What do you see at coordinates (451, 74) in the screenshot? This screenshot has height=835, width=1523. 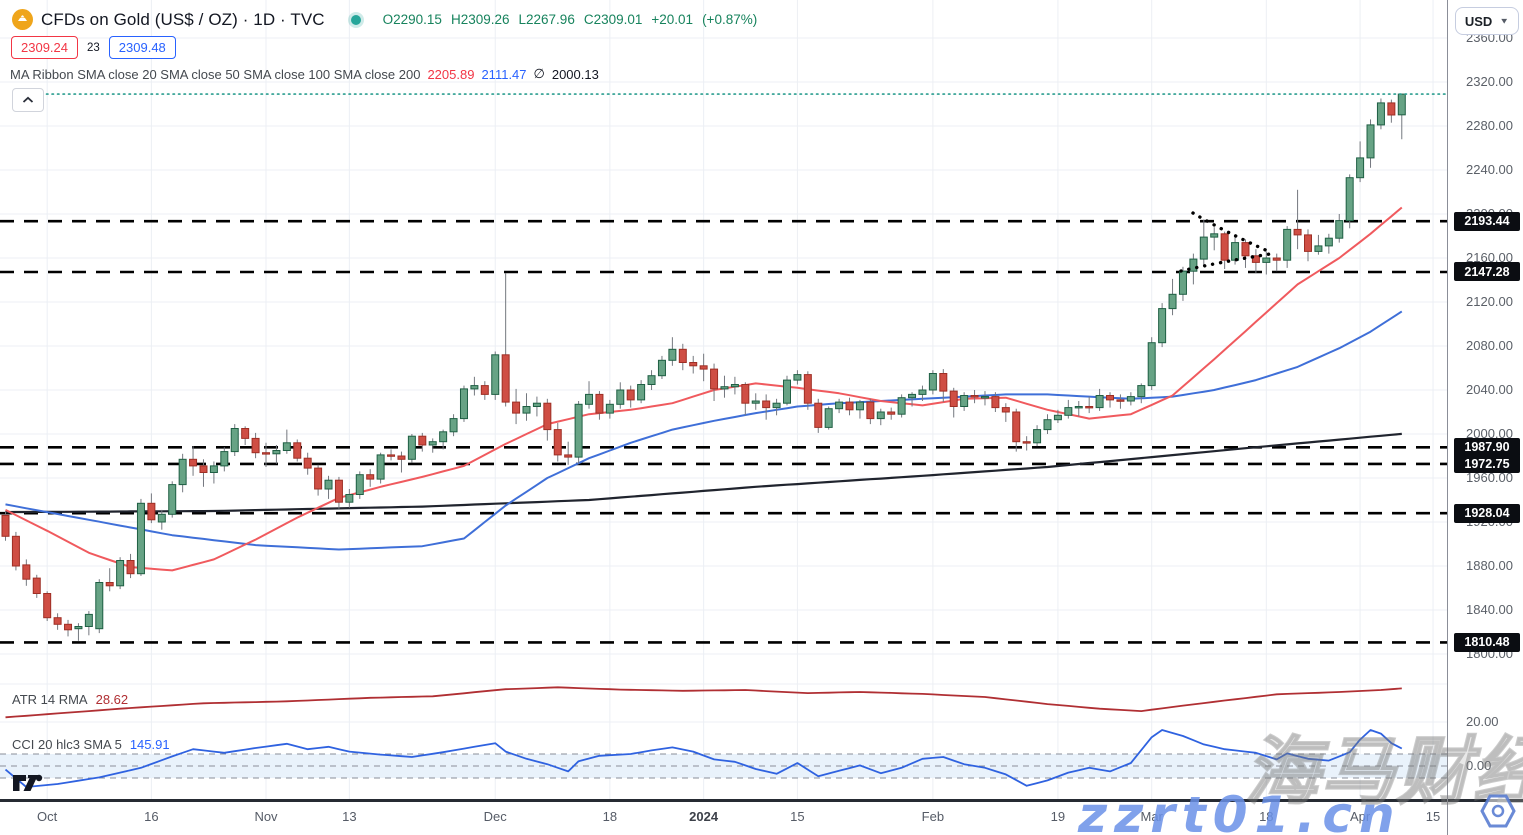 I see `sma20-value: 2205.89` at bounding box center [451, 74].